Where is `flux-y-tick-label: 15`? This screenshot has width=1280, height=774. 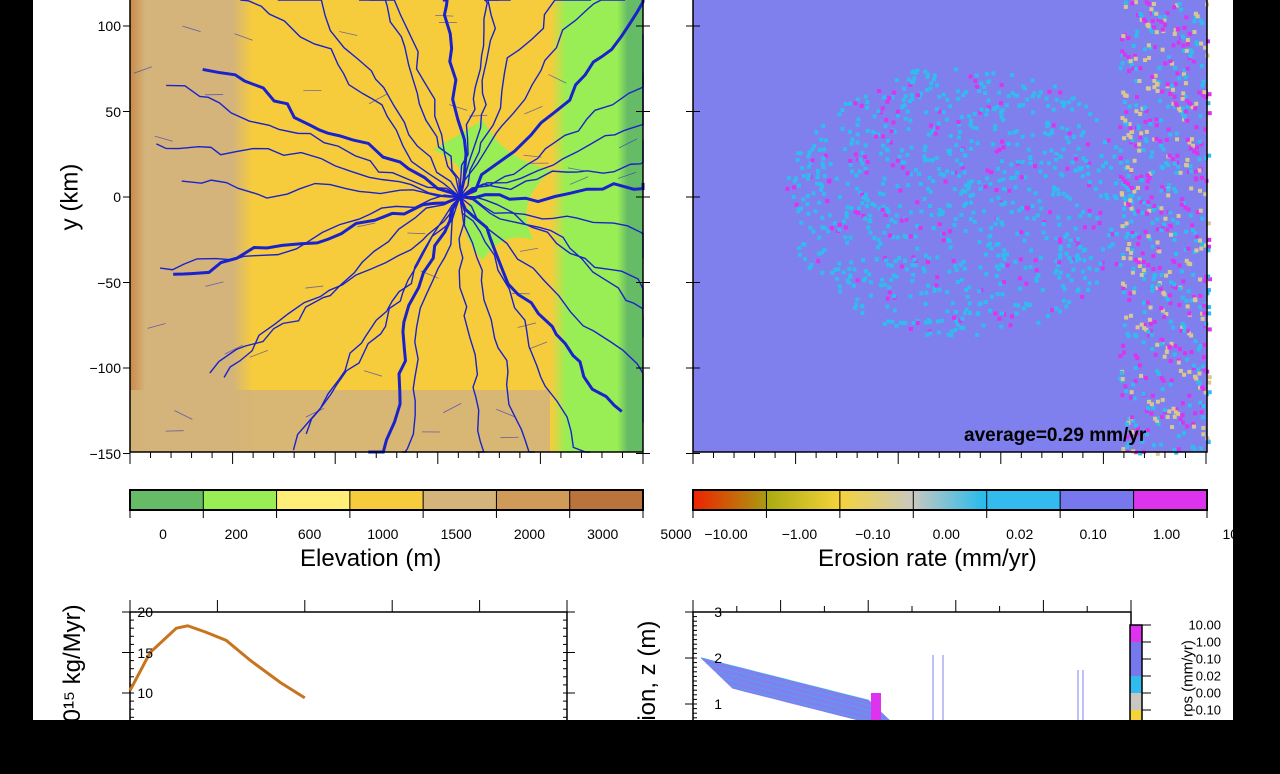
flux-y-tick-label: 15 is located at coordinates (145, 653).